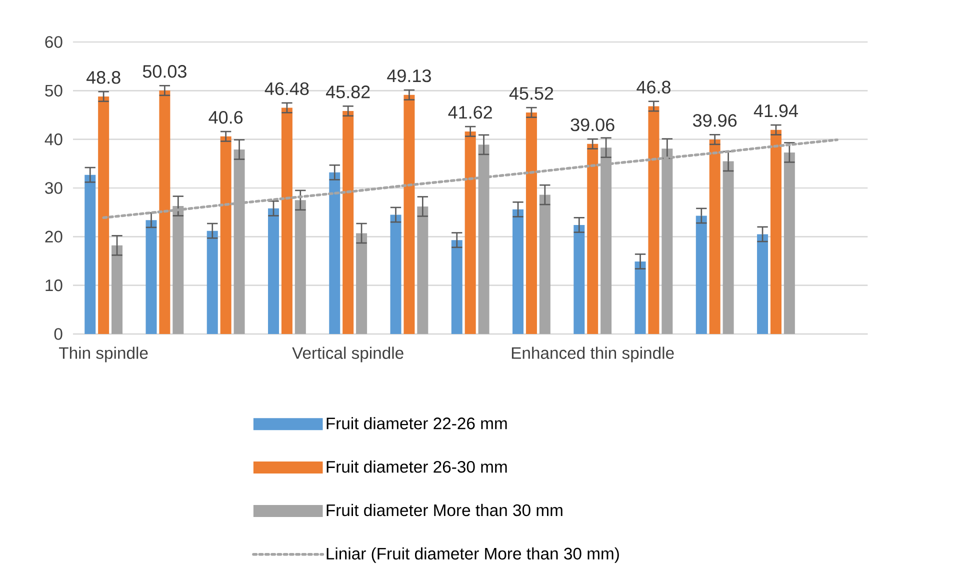 Image resolution: width=958 pixels, height=580 pixels. What do you see at coordinates (715, 120) in the screenshot?
I see `data-label: 39.96` at bounding box center [715, 120].